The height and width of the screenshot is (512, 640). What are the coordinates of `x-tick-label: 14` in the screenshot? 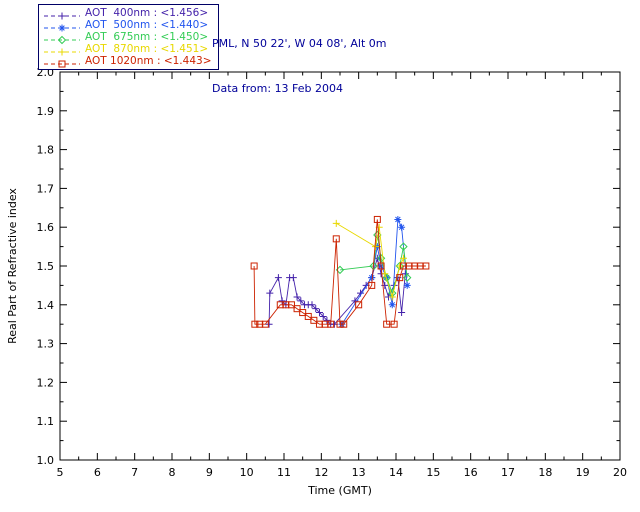 It's located at (396, 472).